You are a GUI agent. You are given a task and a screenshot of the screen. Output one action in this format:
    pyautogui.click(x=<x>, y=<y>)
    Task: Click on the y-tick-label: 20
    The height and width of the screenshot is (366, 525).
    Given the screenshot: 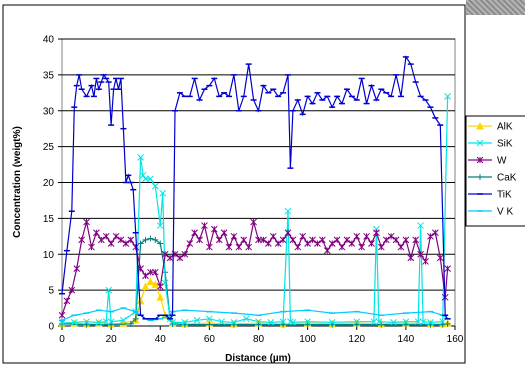 What is the action you would take?
    pyautogui.click(x=49, y=183)
    